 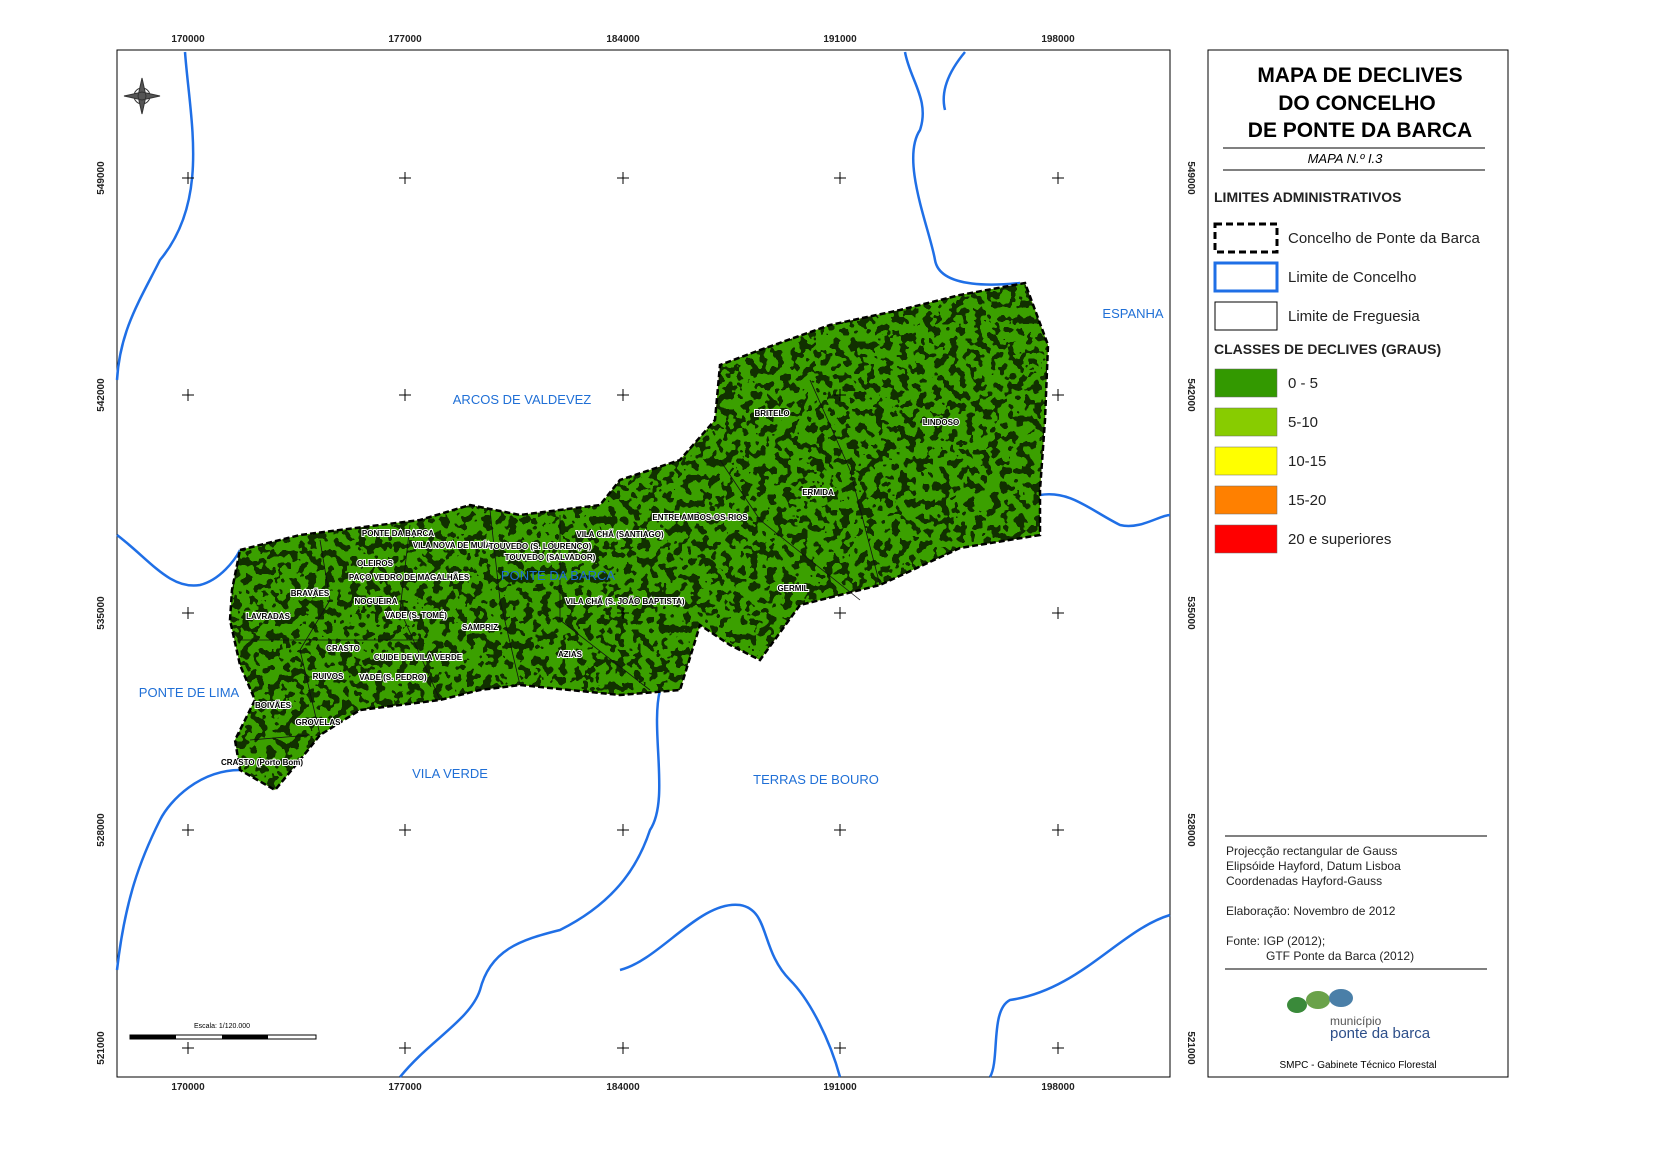 What do you see at coordinates (1360, 130) in the screenshot?
I see `title-line: DE PONTE DA BARCA` at bounding box center [1360, 130].